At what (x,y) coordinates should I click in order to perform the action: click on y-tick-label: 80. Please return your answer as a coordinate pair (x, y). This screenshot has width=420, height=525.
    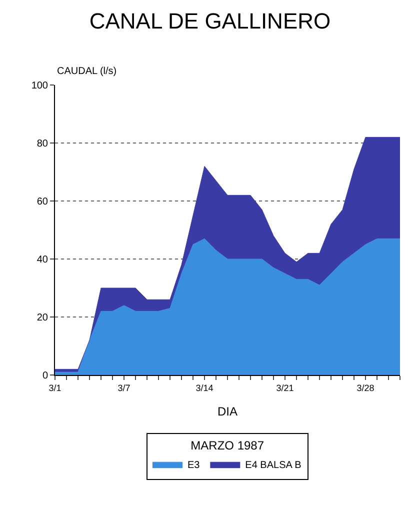
    Looking at the image, I should click on (42, 144).